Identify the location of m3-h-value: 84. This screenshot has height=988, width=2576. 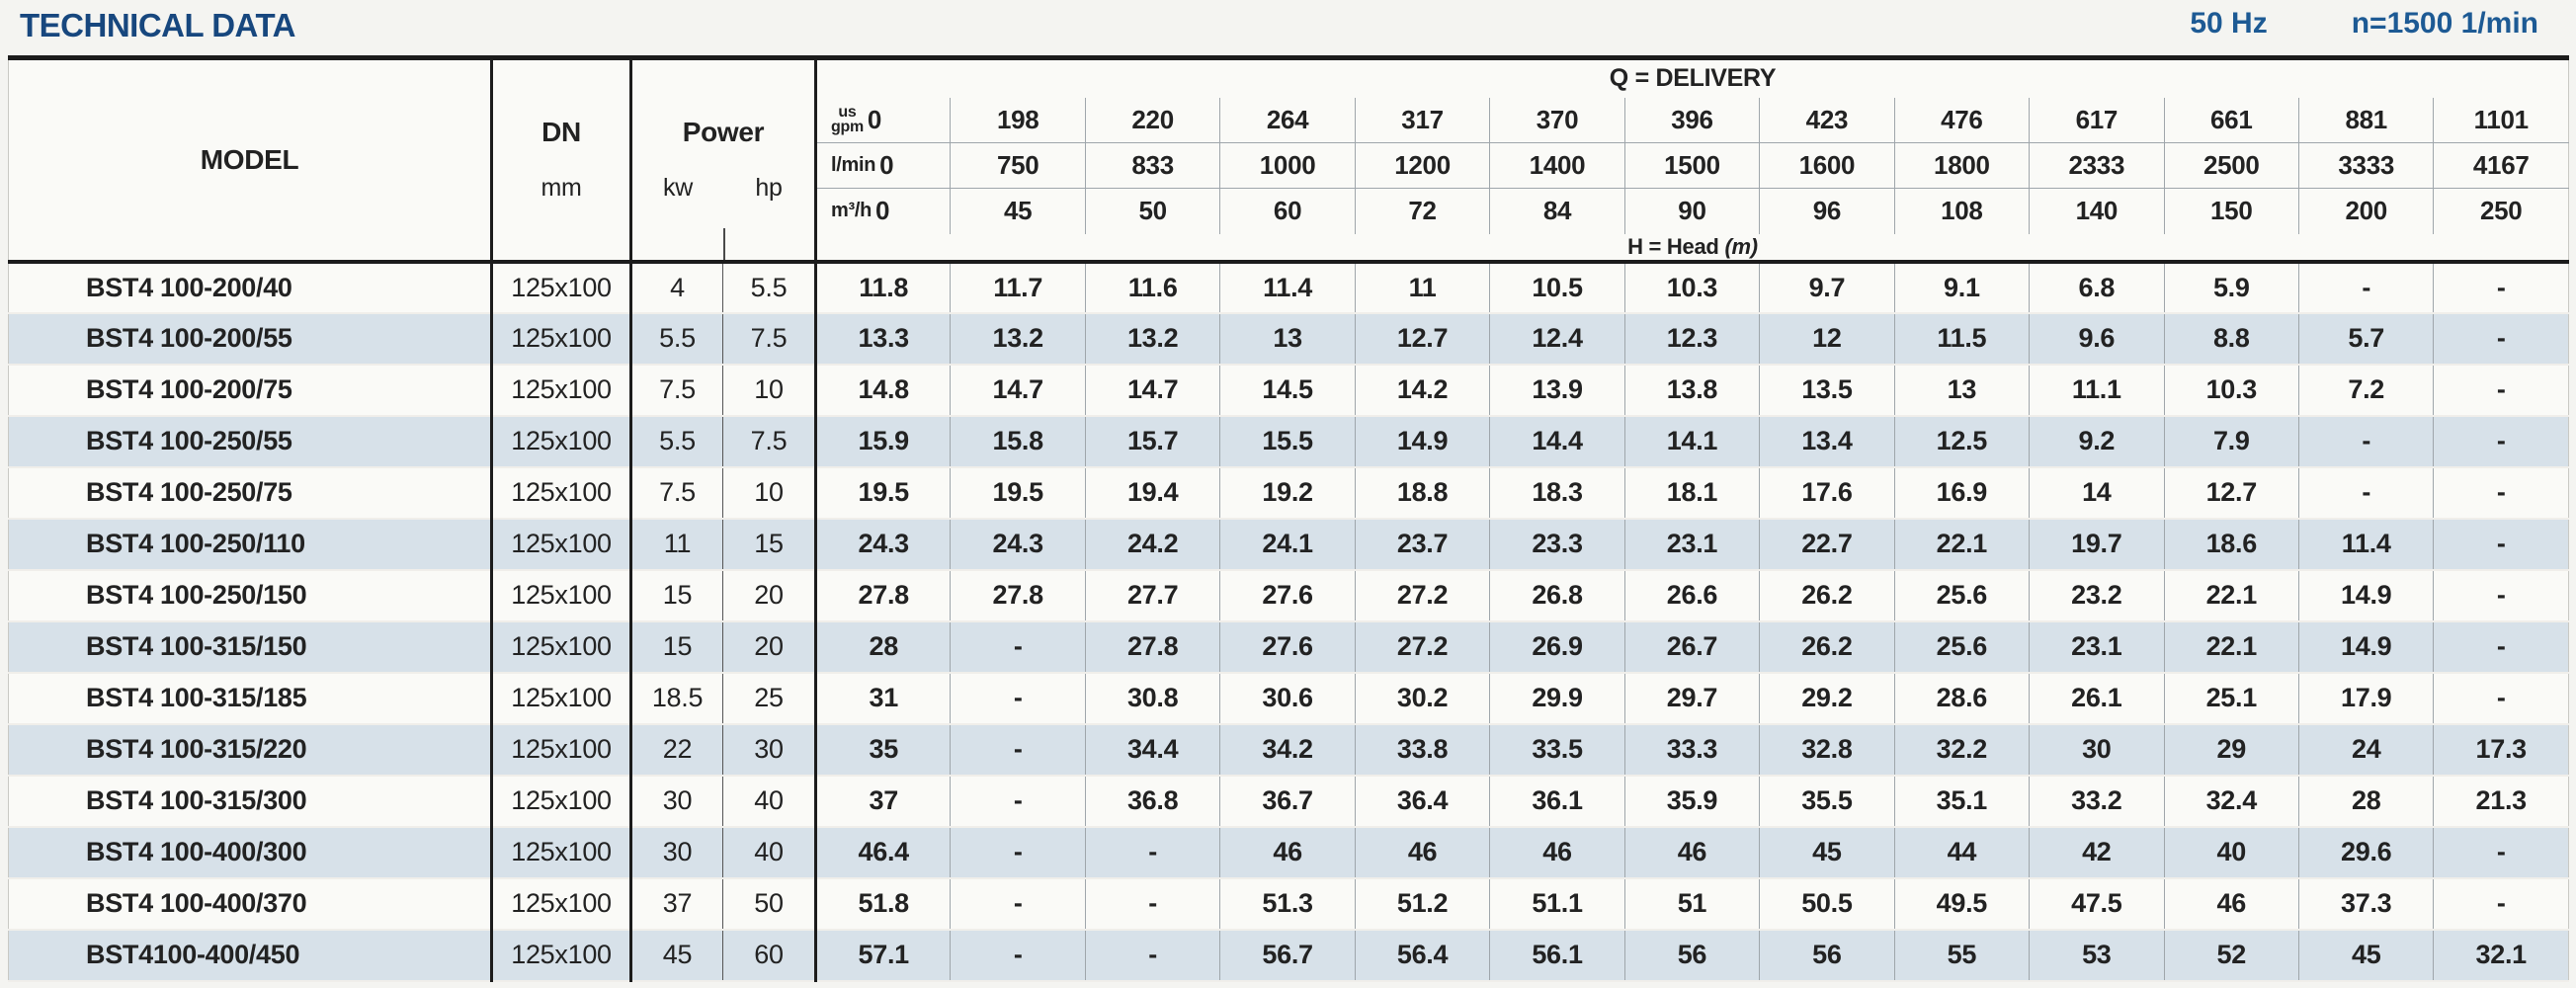
(1557, 211).